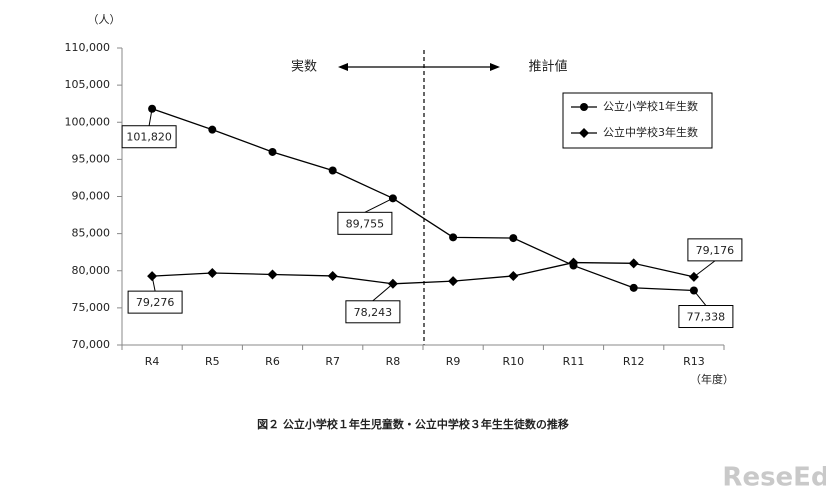 The width and height of the screenshot is (826, 495). Describe the element at coordinates (104, 19) in the screenshot. I see `y-unit: （人）` at that location.